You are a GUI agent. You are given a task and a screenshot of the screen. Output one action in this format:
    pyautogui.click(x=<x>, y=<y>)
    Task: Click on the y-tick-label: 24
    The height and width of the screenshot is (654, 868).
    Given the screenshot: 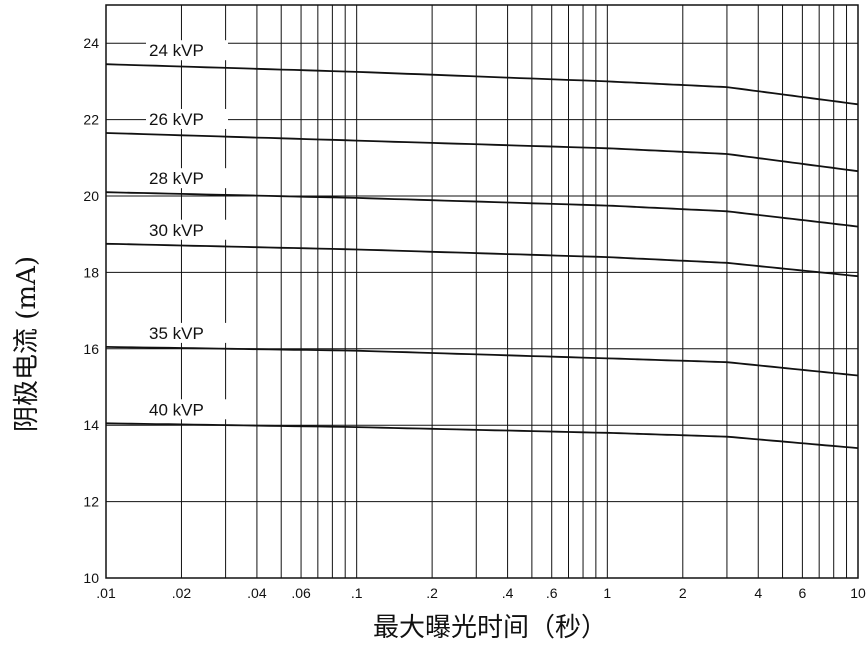 What is the action you would take?
    pyautogui.click(x=91, y=43)
    